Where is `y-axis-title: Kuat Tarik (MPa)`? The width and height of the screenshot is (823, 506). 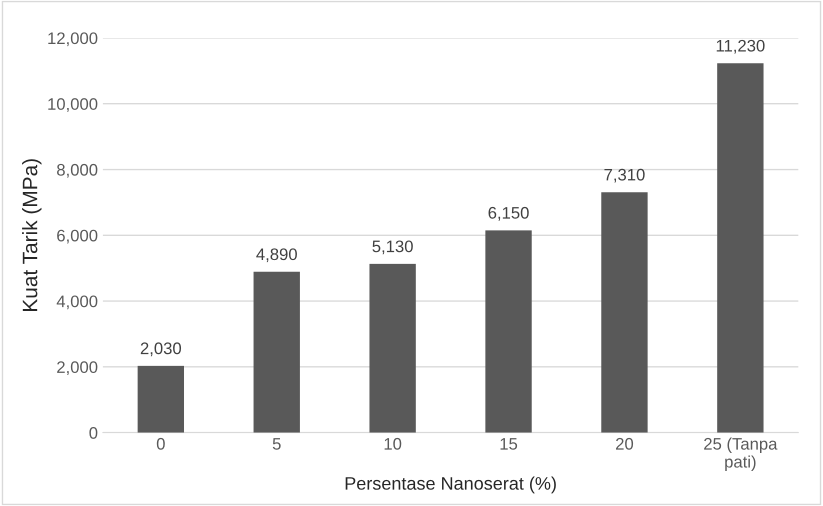 y-axis-title: Kuat Tarik (MPa) is located at coordinates (32, 235).